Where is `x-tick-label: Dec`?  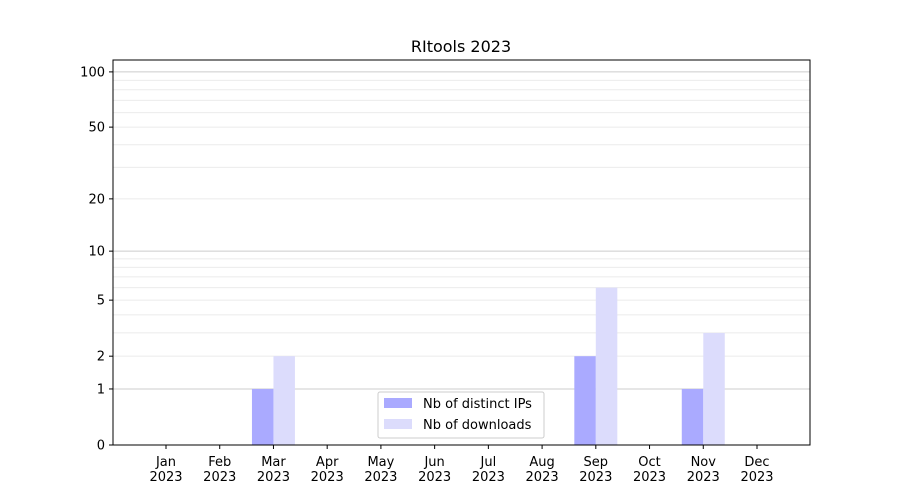
x-tick-label: Dec is located at coordinates (756, 462).